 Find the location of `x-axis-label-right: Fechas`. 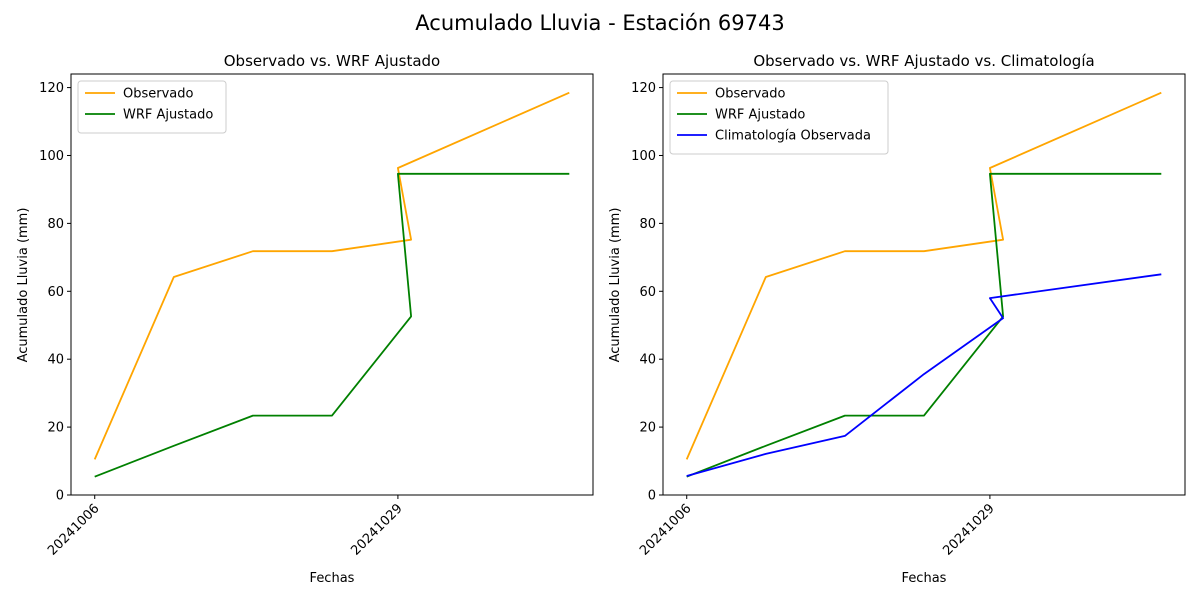

x-axis-label-right: Fechas is located at coordinates (924, 578).